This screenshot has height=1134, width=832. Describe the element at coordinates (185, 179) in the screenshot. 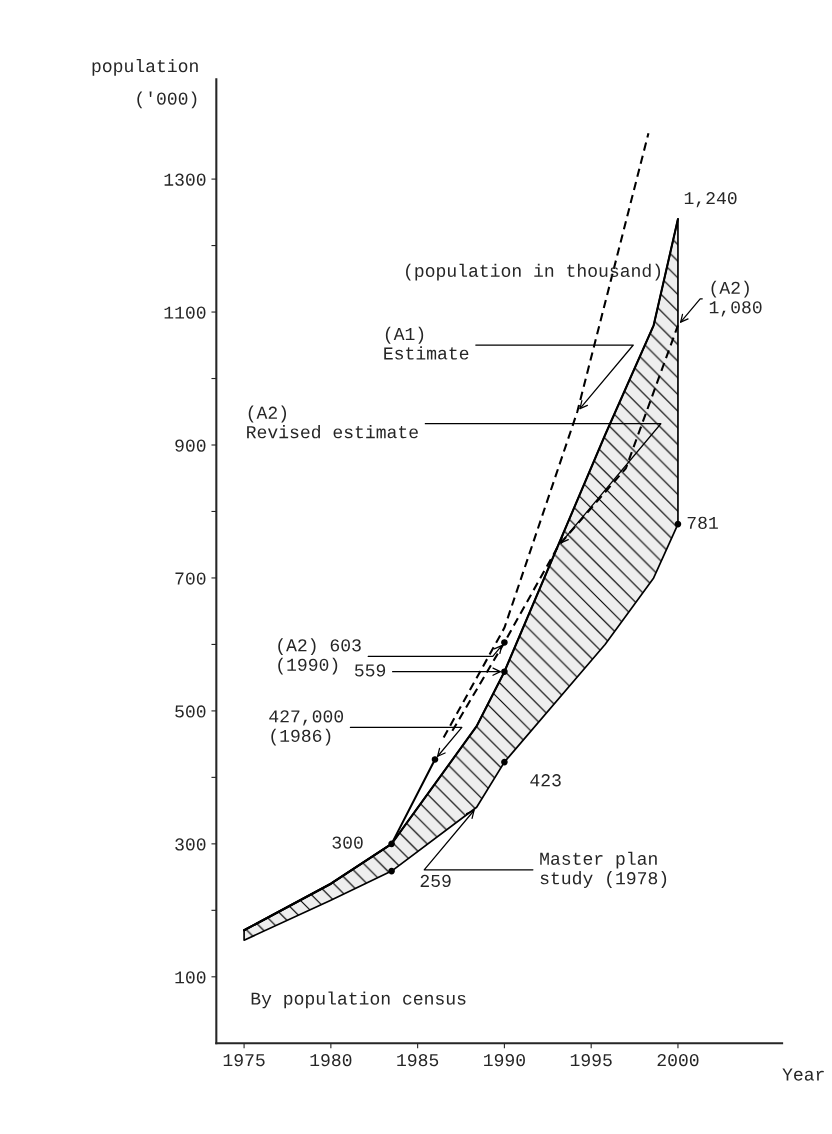

I see `y-tick-label: 1300` at that location.